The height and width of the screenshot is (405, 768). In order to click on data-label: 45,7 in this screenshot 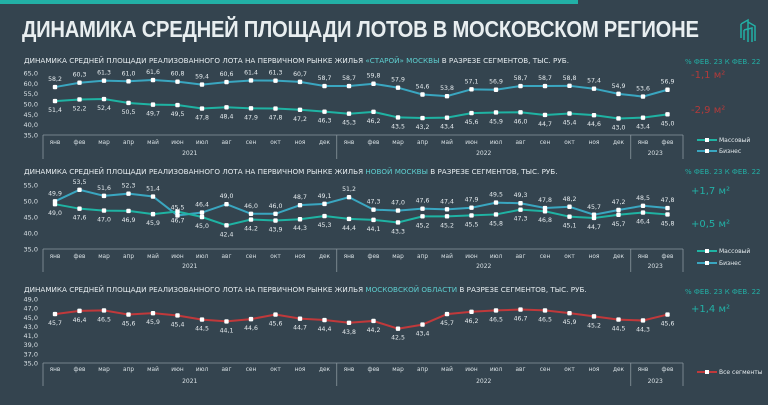, I will do `click(447, 323)`.